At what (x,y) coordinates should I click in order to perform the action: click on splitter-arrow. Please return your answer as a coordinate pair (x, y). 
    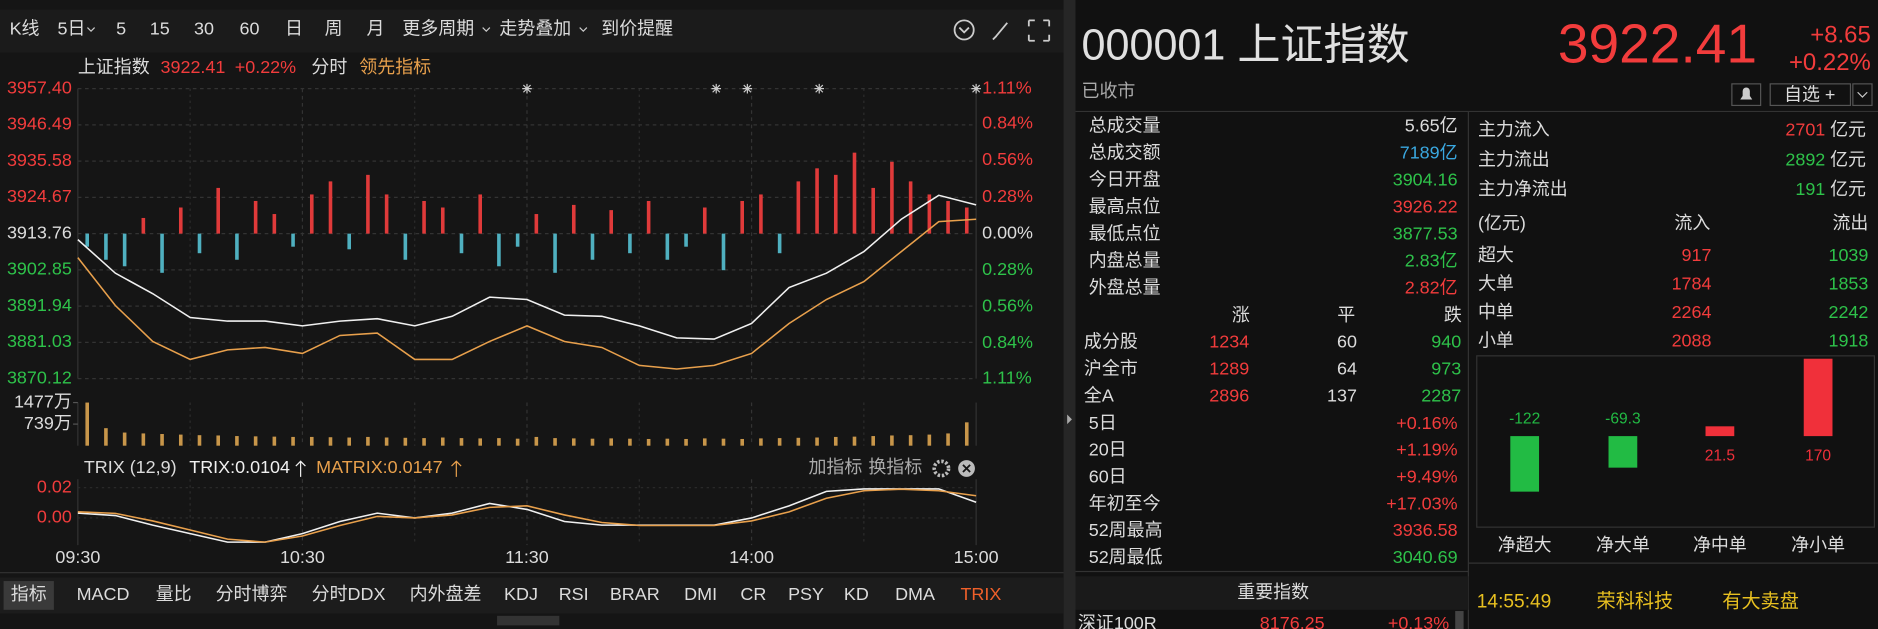
    Looking at the image, I should click on (1069, 419).